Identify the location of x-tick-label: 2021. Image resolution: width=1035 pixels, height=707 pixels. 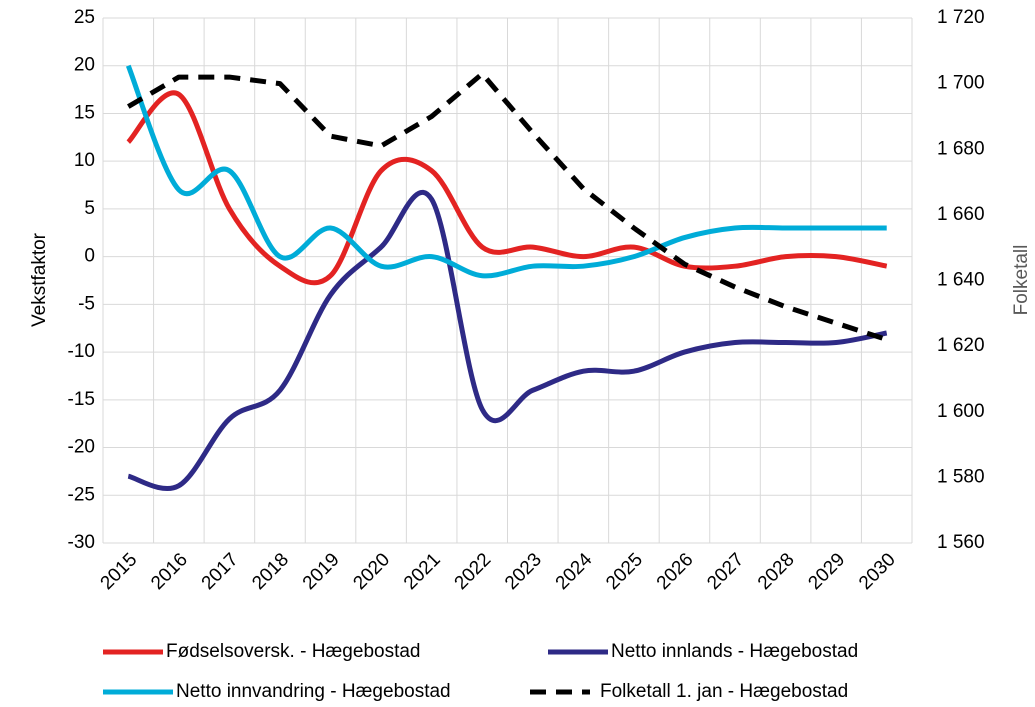
(422, 571).